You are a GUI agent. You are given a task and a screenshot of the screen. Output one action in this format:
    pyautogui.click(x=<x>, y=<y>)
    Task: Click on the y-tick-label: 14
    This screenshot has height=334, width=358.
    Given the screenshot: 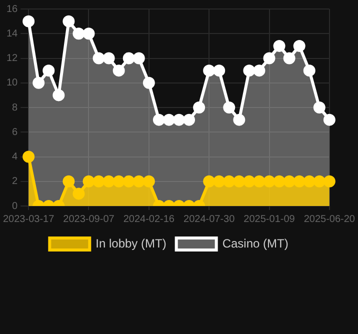 What is the action you would take?
    pyautogui.click(x=12, y=34)
    